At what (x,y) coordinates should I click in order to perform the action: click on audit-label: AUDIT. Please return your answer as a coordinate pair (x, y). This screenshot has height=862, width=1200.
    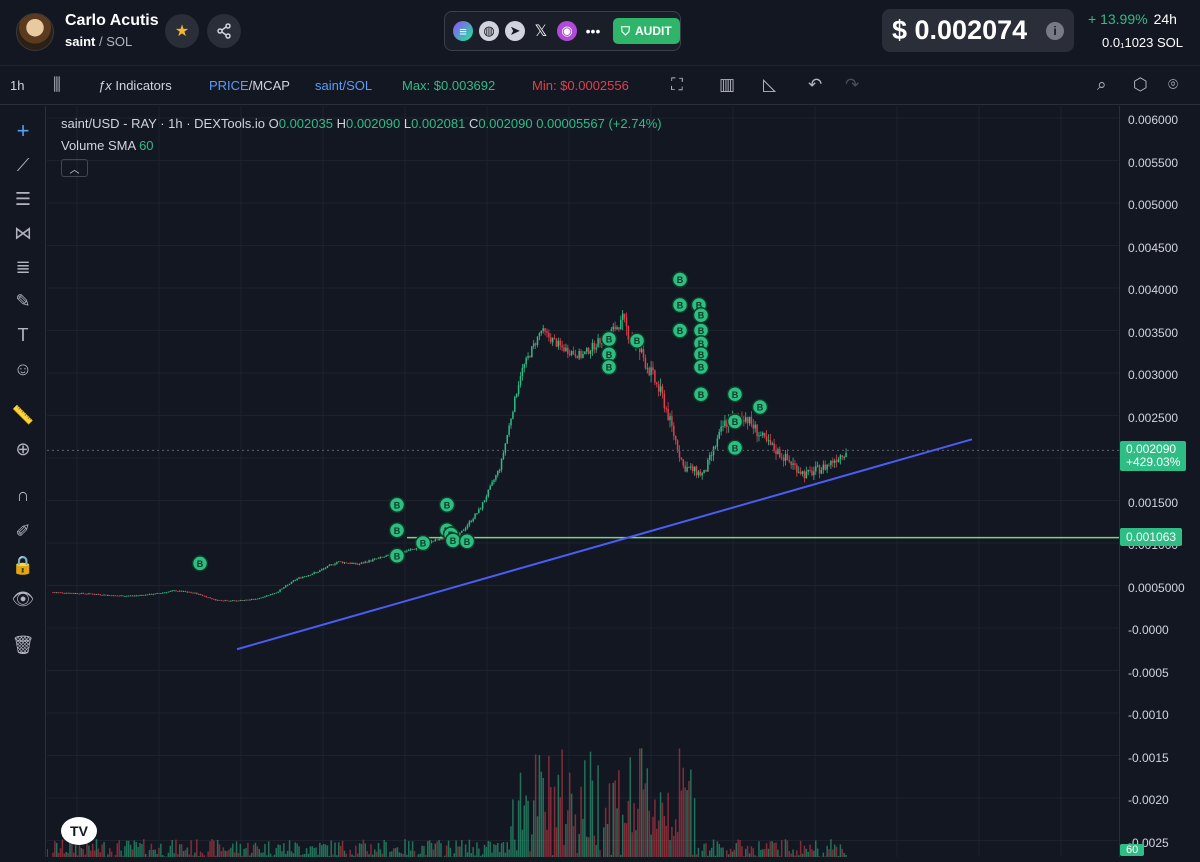
    Looking at the image, I should click on (653, 31).